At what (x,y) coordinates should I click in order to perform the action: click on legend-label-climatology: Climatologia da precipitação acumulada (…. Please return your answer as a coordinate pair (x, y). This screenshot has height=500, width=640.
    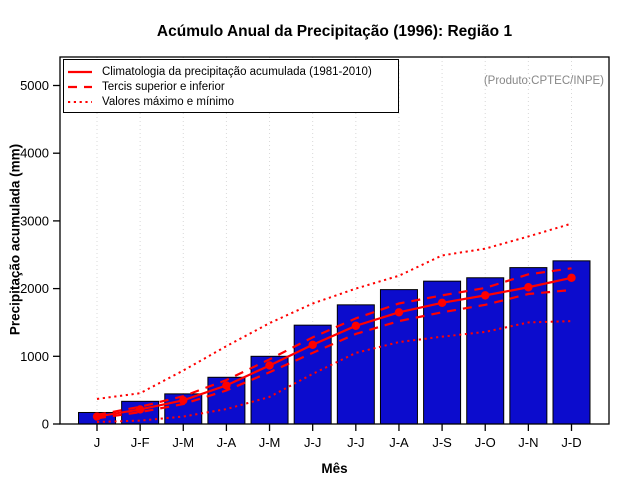
    Looking at the image, I should click on (237, 71).